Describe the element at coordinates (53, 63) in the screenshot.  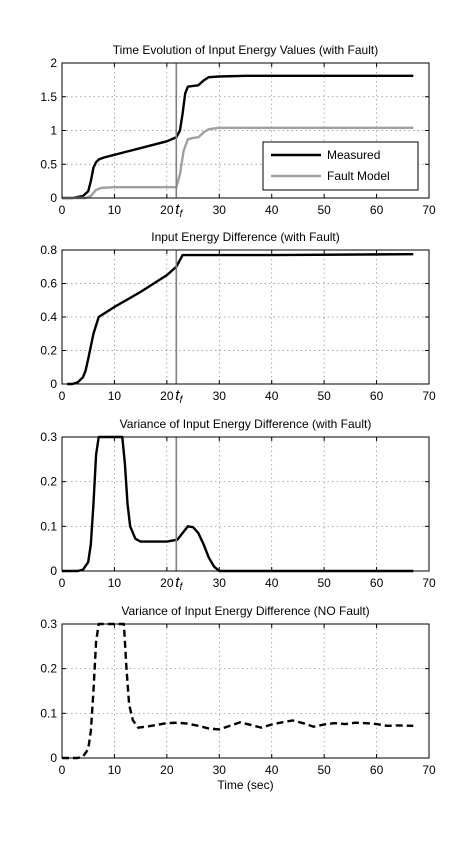
I see `y-tick-label: 2` at that location.